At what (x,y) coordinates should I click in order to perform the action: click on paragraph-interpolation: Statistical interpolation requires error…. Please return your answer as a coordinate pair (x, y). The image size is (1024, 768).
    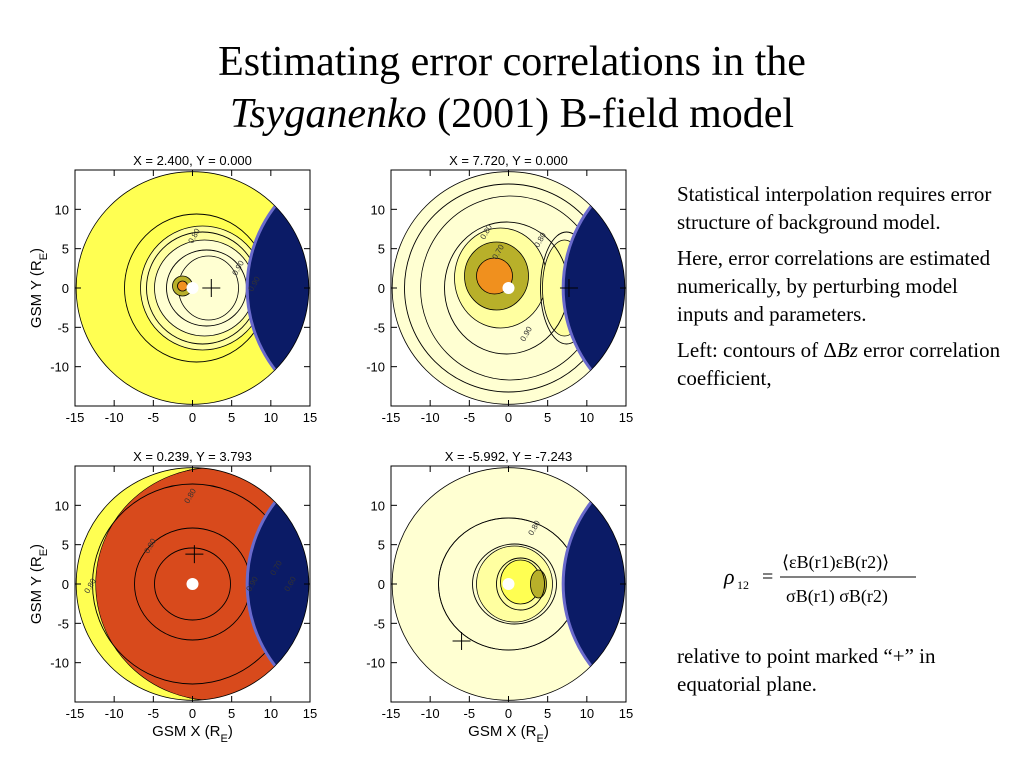
    Looking at the image, I should click on (834, 208).